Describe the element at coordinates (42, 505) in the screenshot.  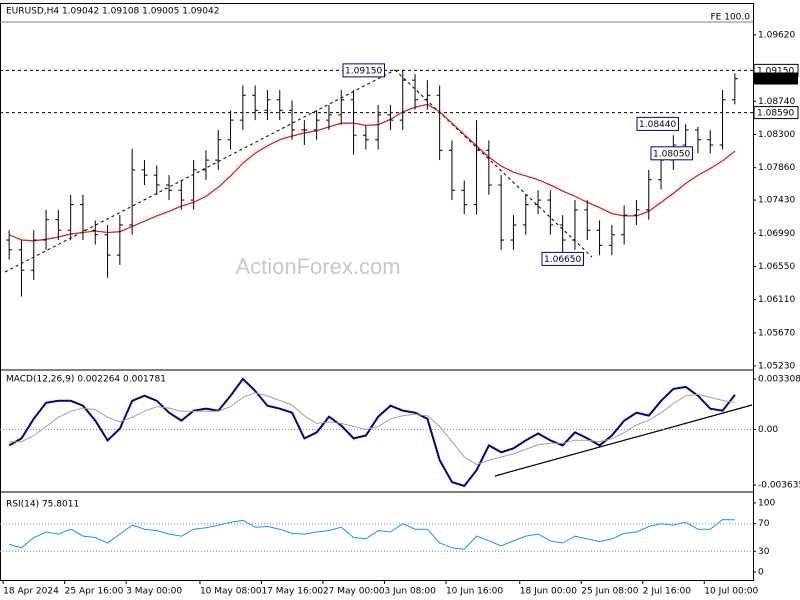
I see `rsi-title: RSI(14) 75.8011` at that location.